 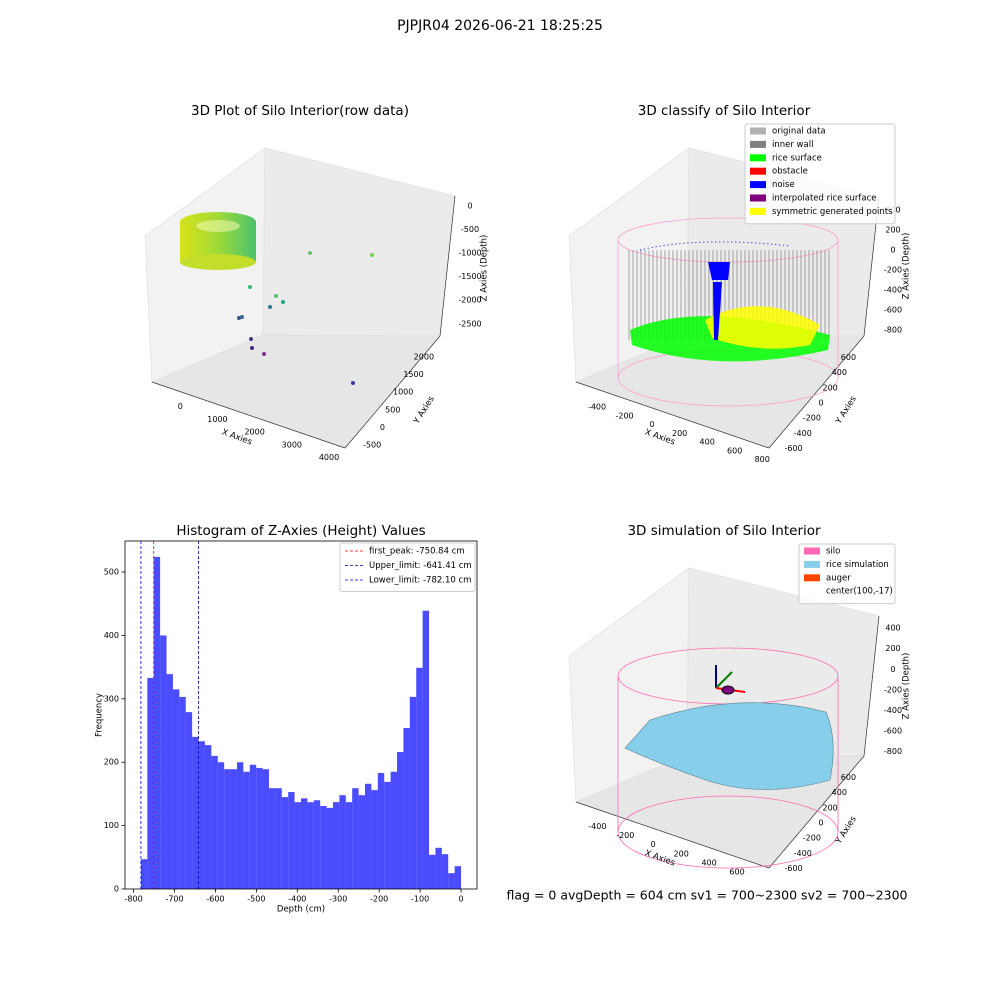 What do you see at coordinates (824, 199) in the screenshot?
I see `legend-label: interpolated rice surface` at bounding box center [824, 199].